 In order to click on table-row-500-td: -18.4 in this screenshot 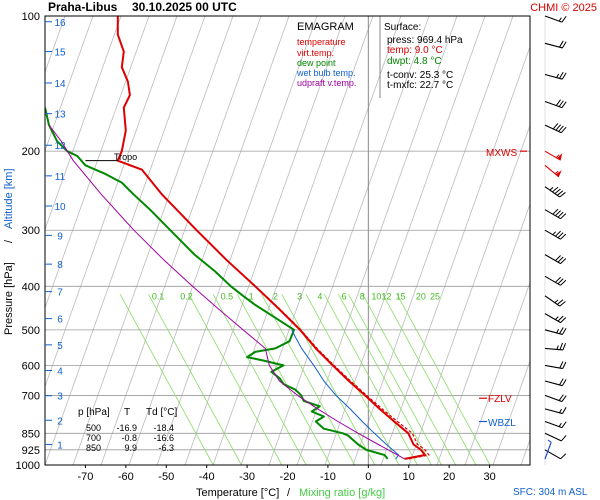, I will do `click(163, 428)`.